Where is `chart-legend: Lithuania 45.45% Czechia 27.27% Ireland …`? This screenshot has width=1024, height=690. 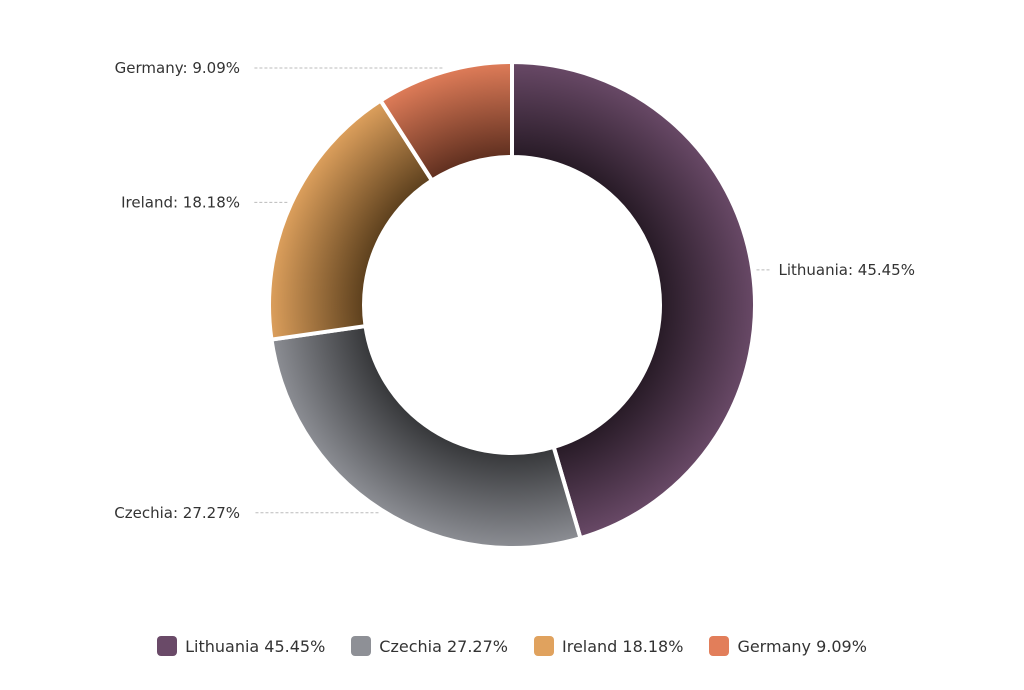
chart-legend: Lithuania 45.45% Czechia 27.27% Ireland … is located at coordinates (512, 646).